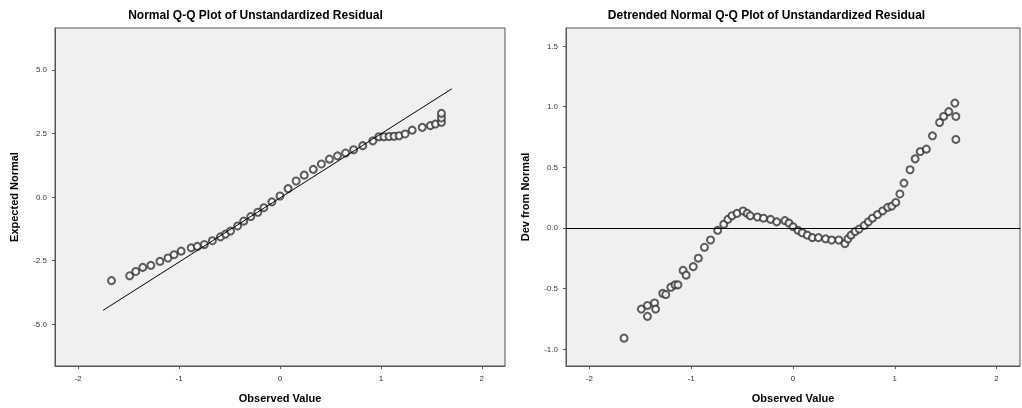 The height and width of the screenshot is (408, 1022). What do you see at coordinates (766, 15) in the screenshot?
I see `chart-title: Detrended Normal Q-Q Plot of Unstandardized Residual` at bounding box center [766, 15].